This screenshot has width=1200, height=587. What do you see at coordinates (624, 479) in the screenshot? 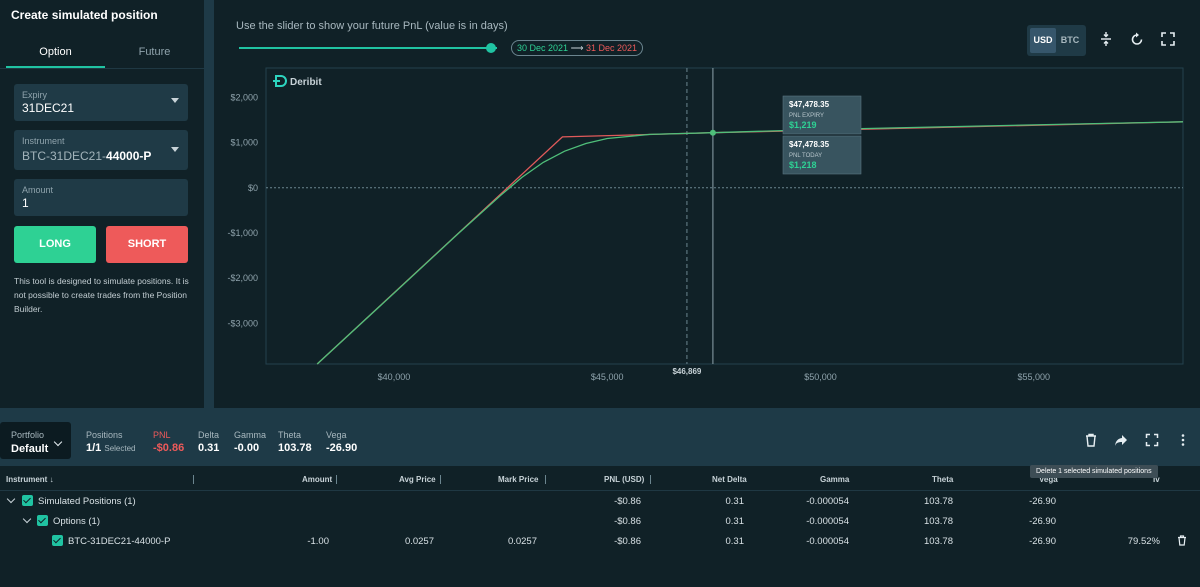
I see `col-pnl-usd: PNL (USD)` at bounding box center [624, 479].